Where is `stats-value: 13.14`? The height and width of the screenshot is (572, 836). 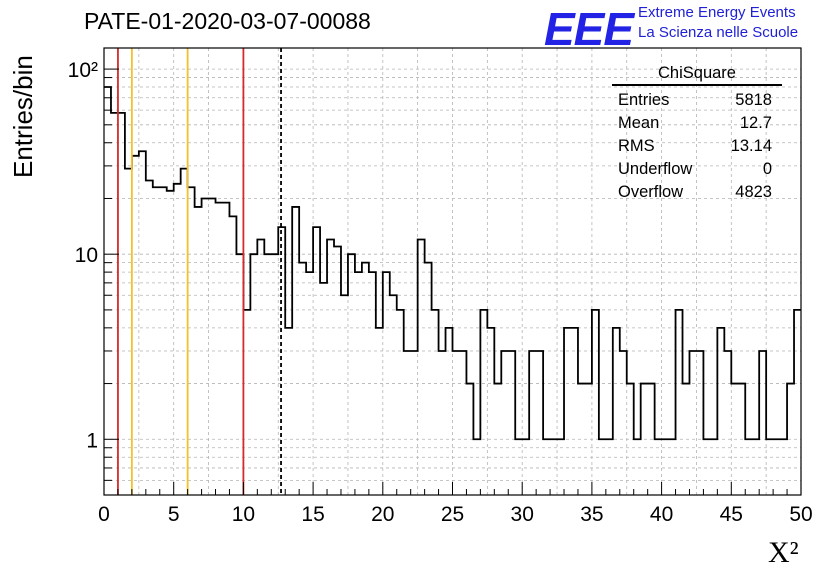
stats-value: 13.14 is located at coordinates (751, 146).